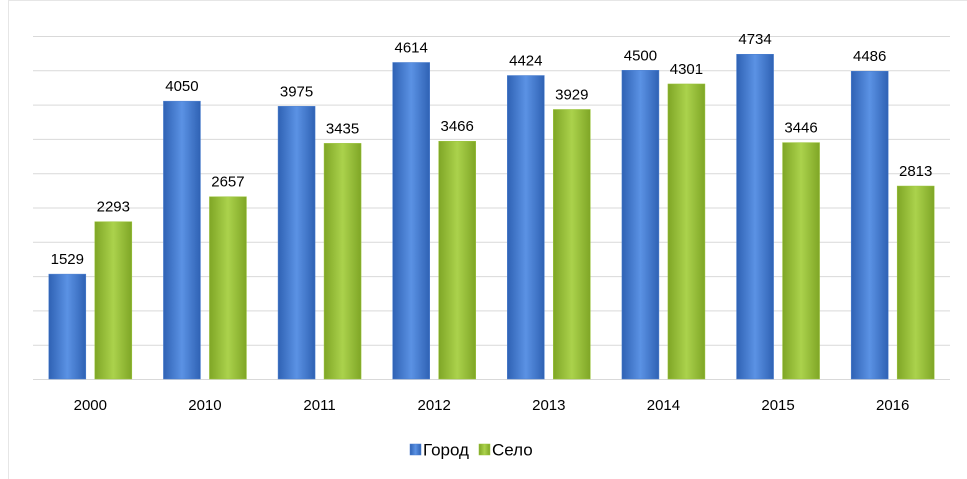  I want to click on data-label: 3446, so click(800, 128).